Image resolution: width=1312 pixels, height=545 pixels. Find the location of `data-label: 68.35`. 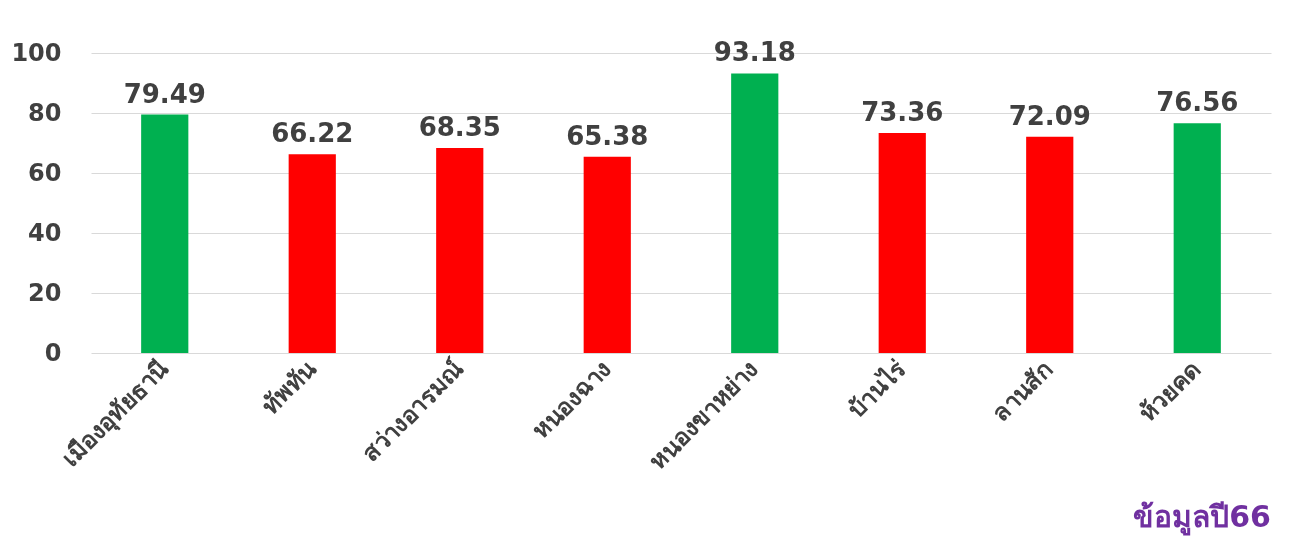

data-label: 68.35 is located at coordinates (459, 126).